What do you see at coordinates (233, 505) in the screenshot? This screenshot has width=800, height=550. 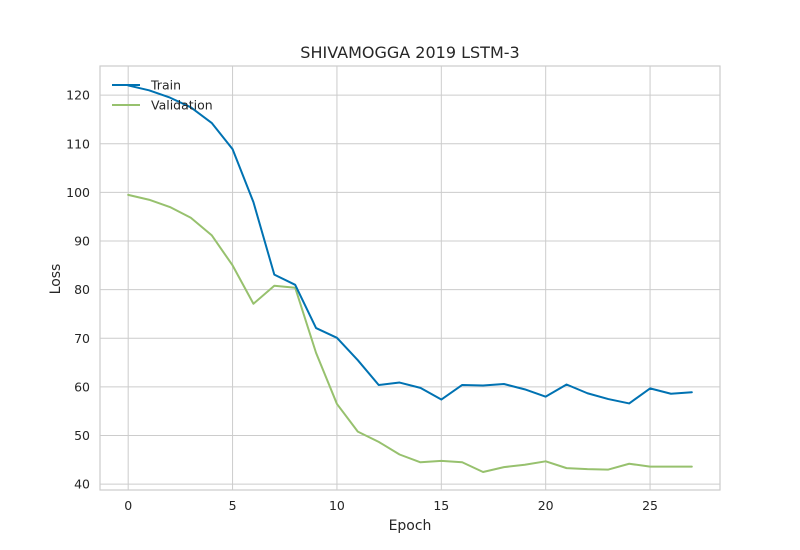 I see `x-tick-label: 5` at bounding box center [233, 505].